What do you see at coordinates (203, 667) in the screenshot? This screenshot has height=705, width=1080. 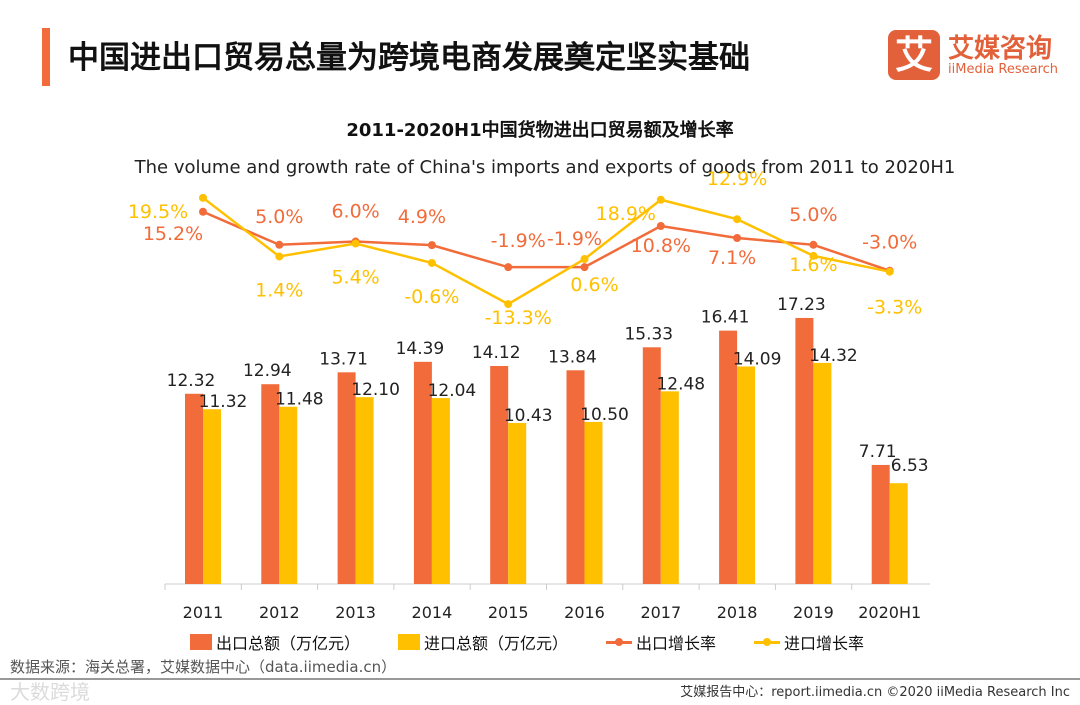 I see `data-source: 数据来源：海关总署，艾媒数据中心（data.iimedia.cn）` at bounding box center [203, 667].